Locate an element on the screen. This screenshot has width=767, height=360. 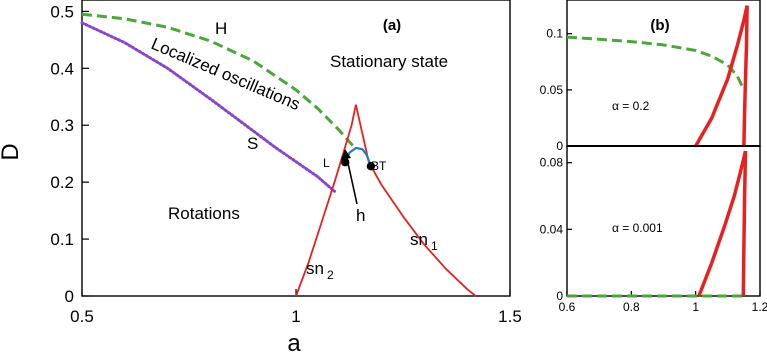
alpha-annotation-top: α = 0.2 is located at coordinates (631, 106).